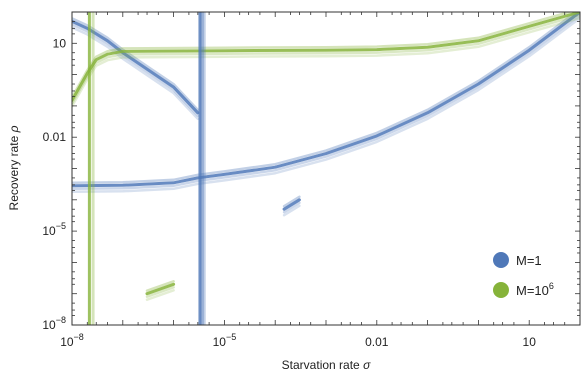 This screenshot has height=377, width=582. What do you see at coordinates (14, 167) in the screenshot?
I see `y-axis-label: Recovery rate ρ` at bounding box center [14, 167].